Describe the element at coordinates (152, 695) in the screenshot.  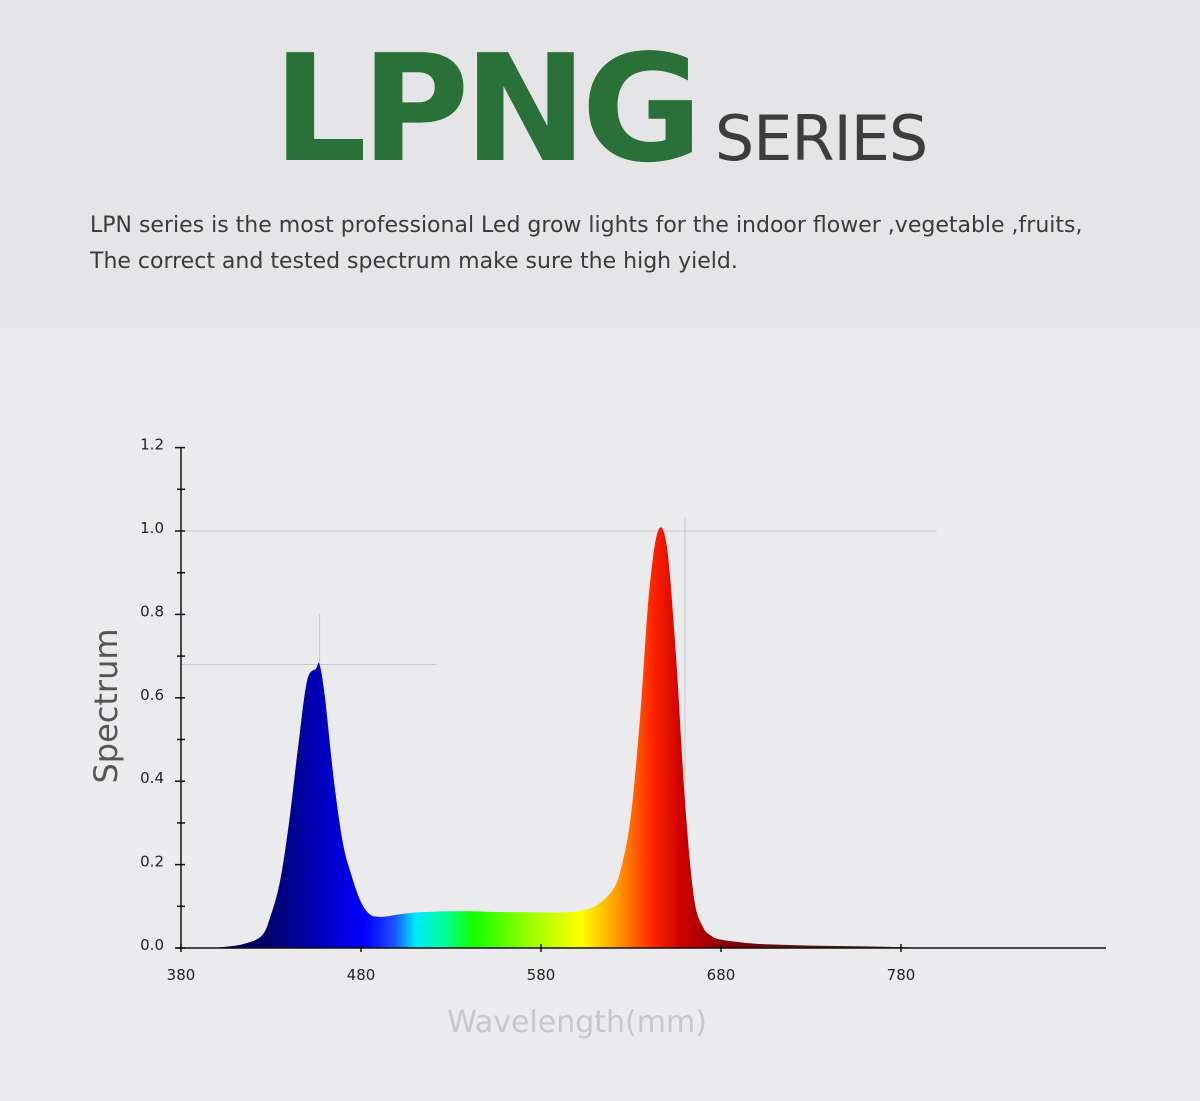
I see `y-tick-label: 0.6` at that location.